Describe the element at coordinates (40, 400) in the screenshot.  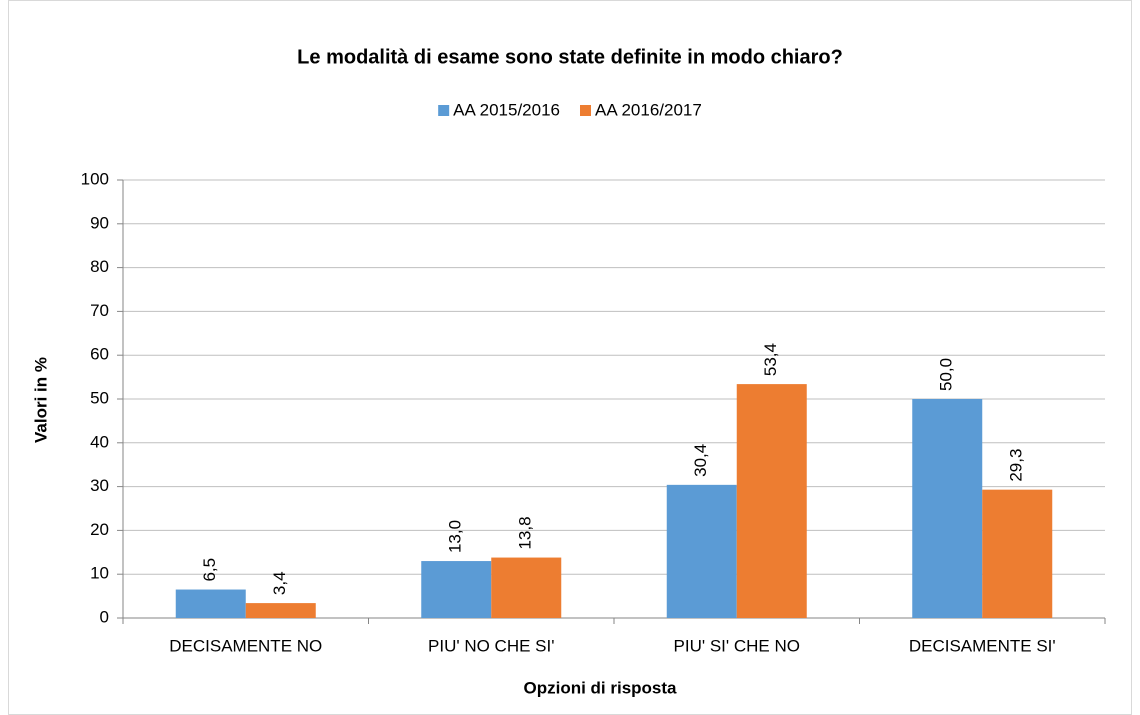
I see `y-axis-title: Valori in %` at that location.